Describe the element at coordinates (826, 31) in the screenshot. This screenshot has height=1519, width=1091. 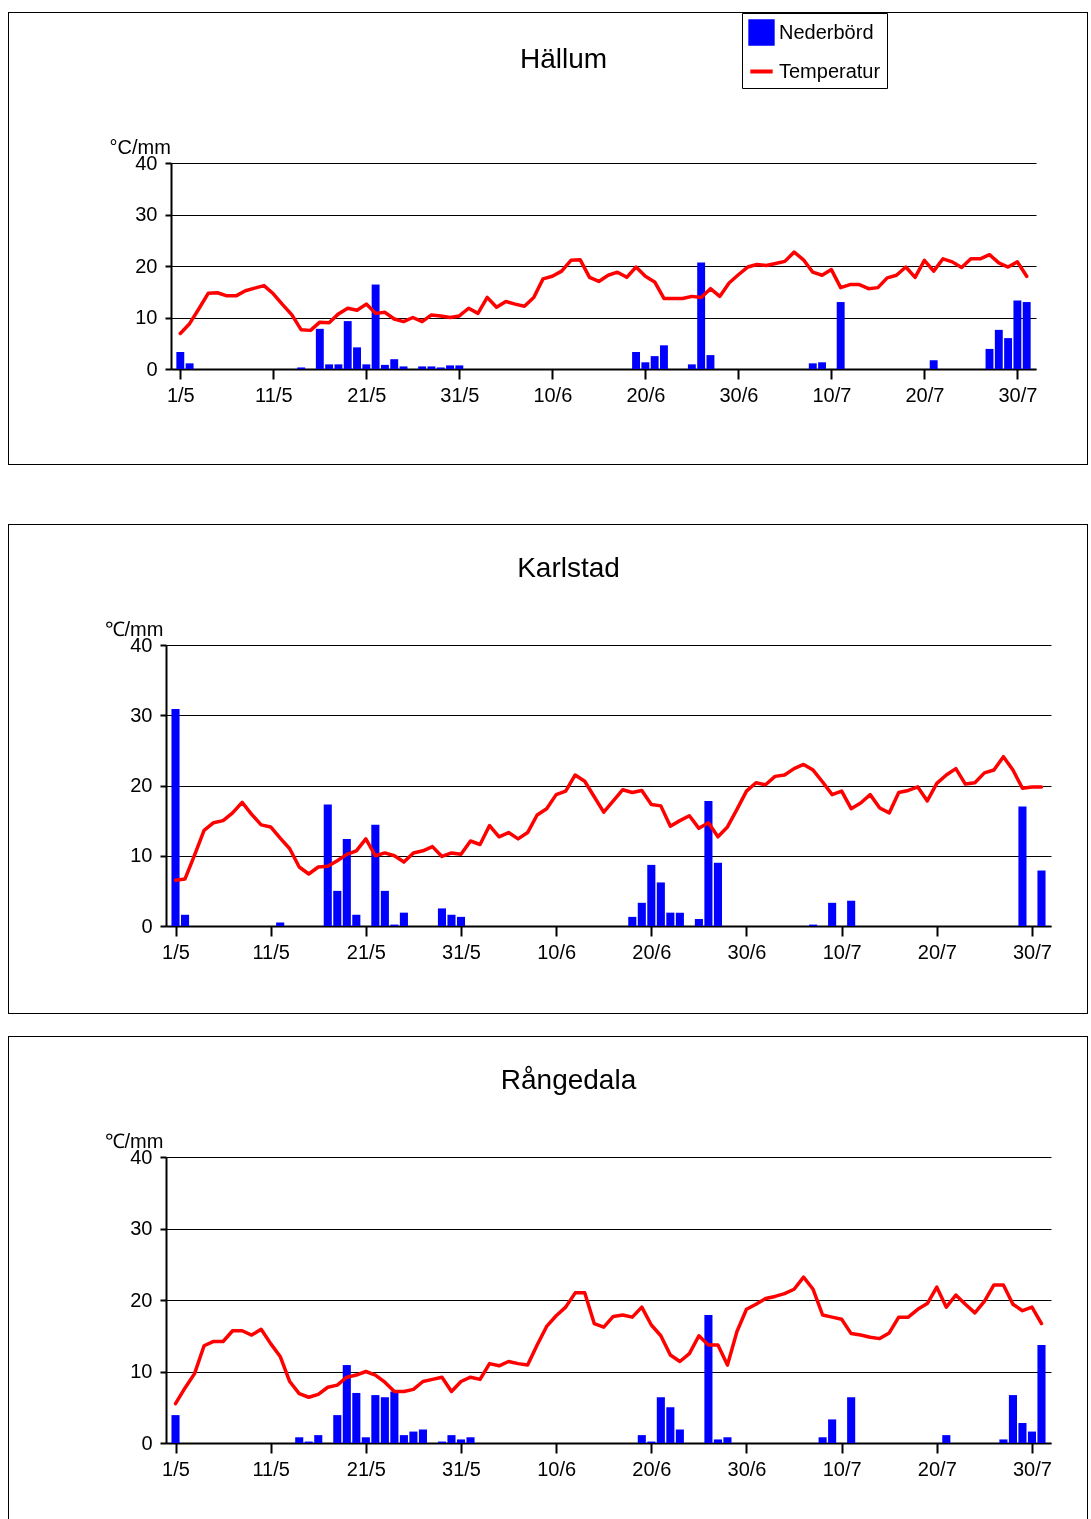
I see `legend-label: Nederbörd` at that location.